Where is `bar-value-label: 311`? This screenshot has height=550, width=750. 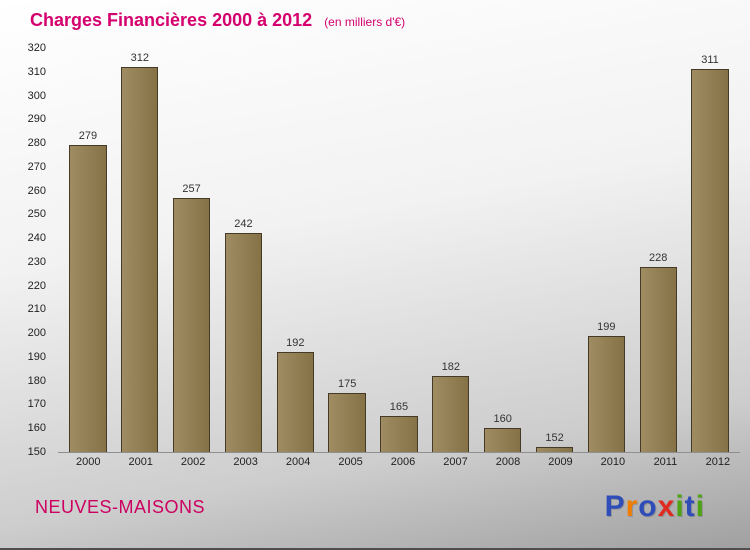 bar-value-label: 311 is located at coordinates (710, 60).